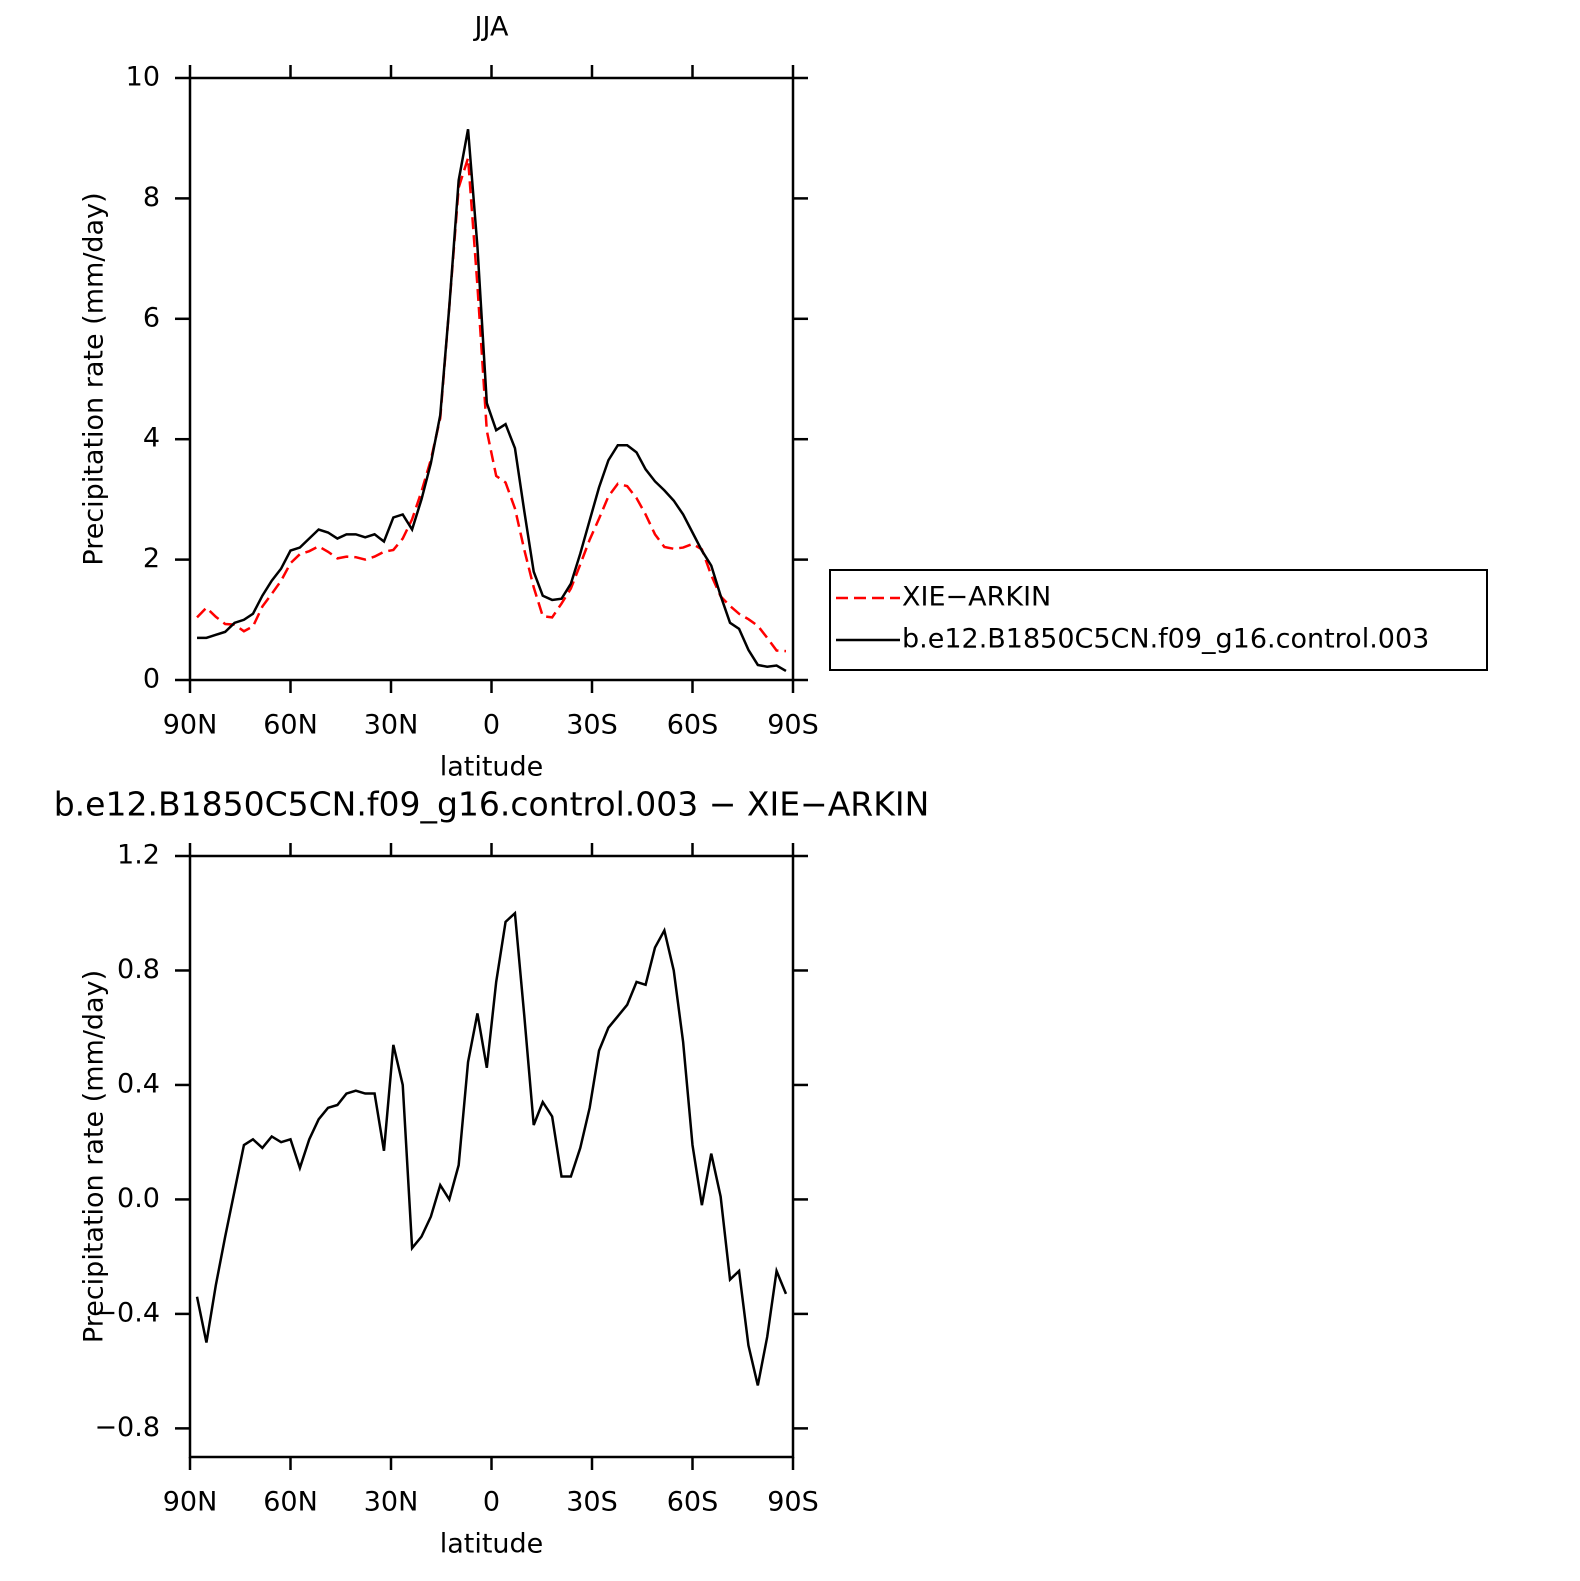 The height and width of the screenshot is (1581, 1580). What do you see at coordinates (1158, 620) in the screenshot?
I see `legend-box` at bounding box center [1158, 620].